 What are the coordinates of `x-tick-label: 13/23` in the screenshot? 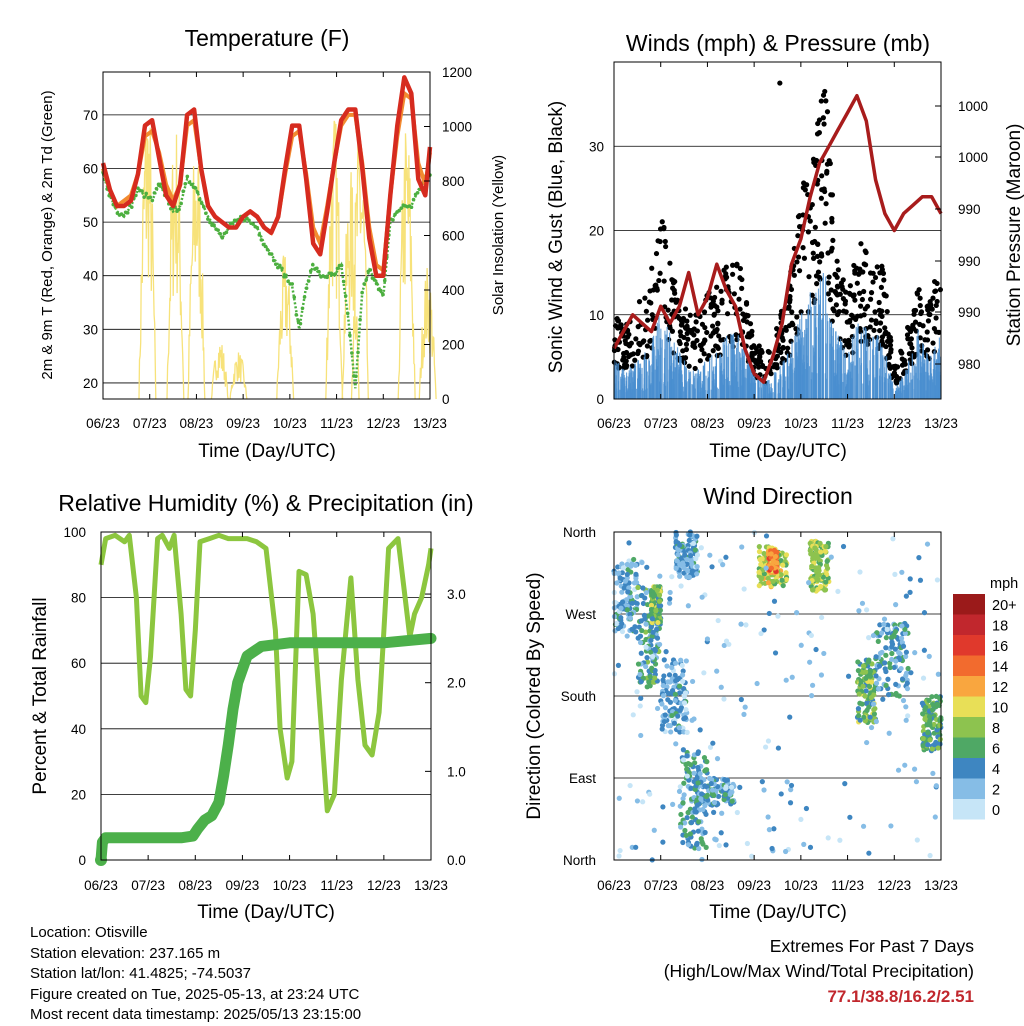 It's located at (431, 885).